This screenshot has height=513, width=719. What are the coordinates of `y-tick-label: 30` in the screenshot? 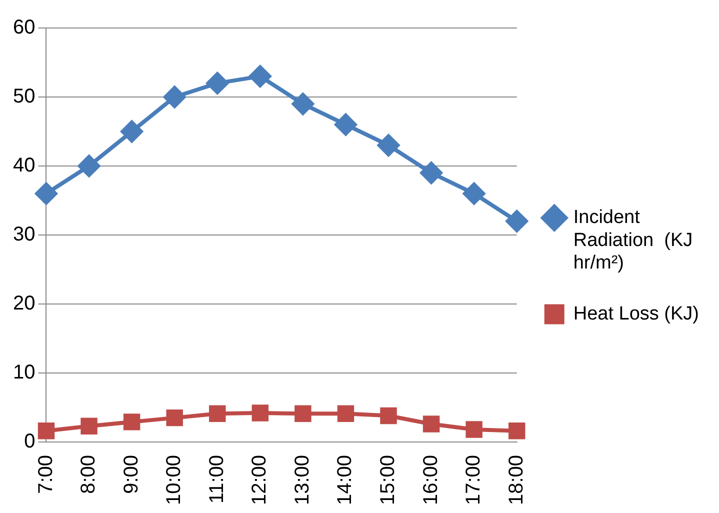 It's located at (24, 234).